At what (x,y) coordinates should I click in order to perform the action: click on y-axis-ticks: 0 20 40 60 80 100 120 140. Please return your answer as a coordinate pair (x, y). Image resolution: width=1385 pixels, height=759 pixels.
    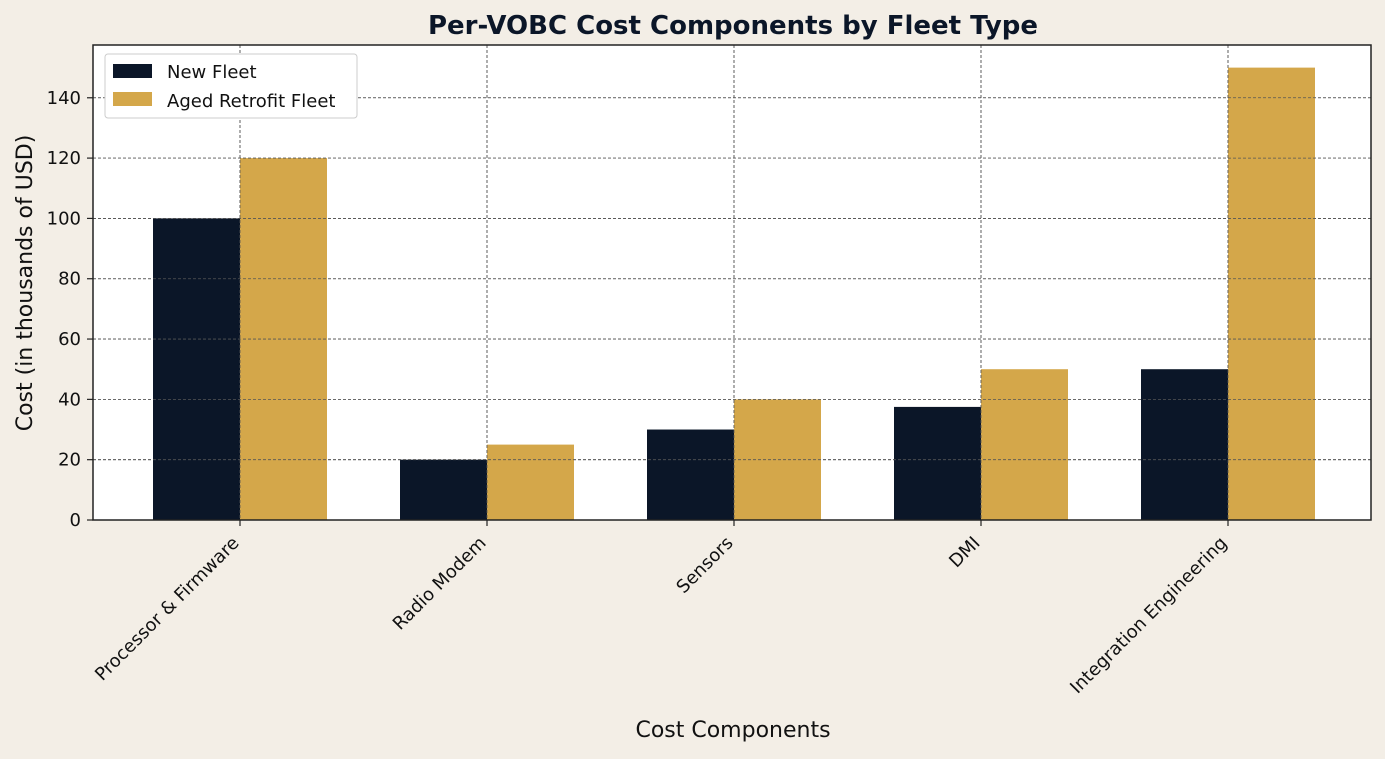
    Looking at the image, I should click on (70, 309).